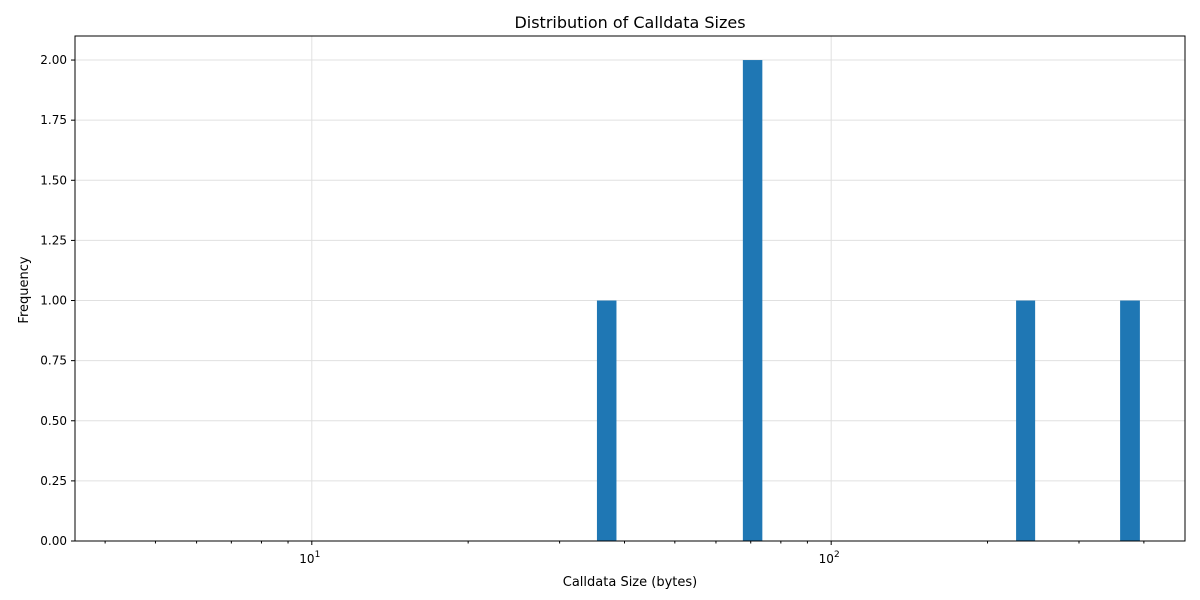 The height and width of the screenshot is (600, 1200). Describe the element at coordinates (309, 558) in the screenshot. I see `x-tick-label: 10¹` at that location.